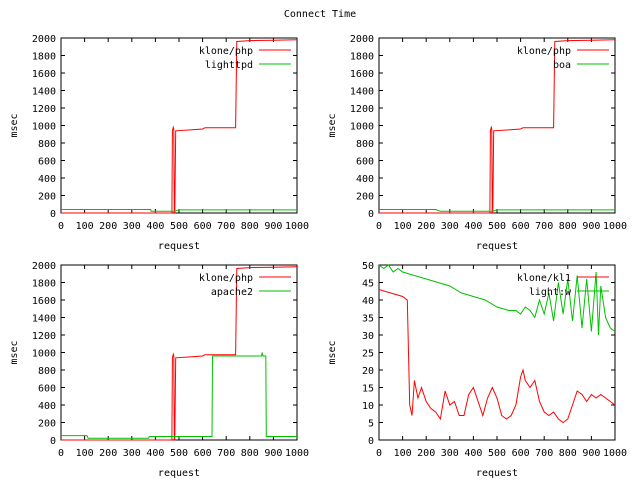 Image resolution: width=640 pixels, height=485 pixels. Describe the element at coordinates (562, 65) in the screenshot. I see `legend-label-2: boa` at that location.